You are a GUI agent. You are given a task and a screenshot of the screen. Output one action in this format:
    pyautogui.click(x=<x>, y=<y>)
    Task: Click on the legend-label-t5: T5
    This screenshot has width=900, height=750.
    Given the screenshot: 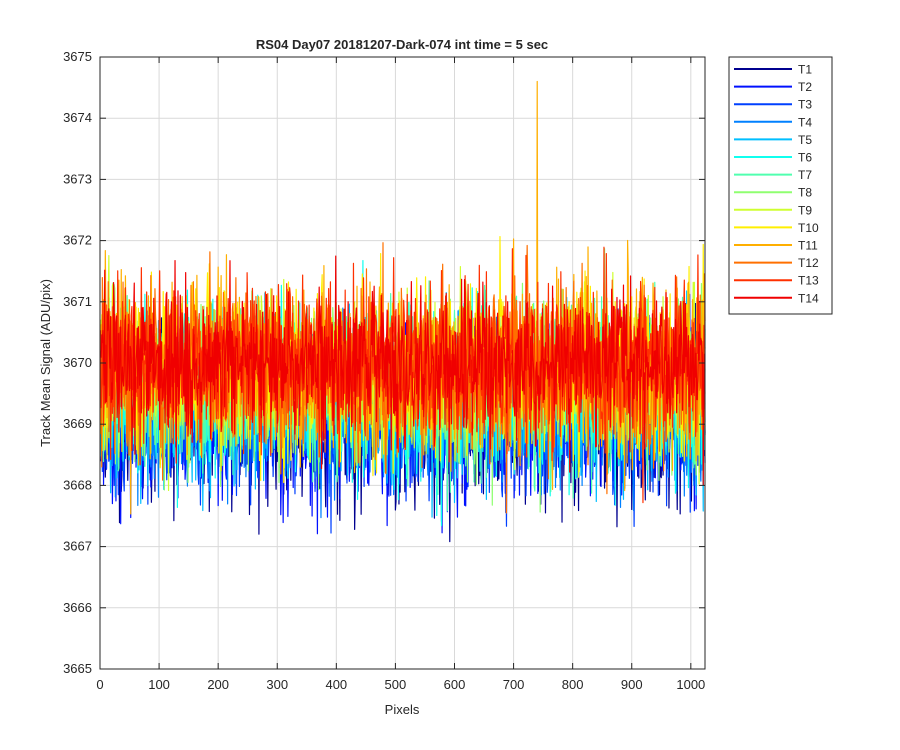 What is the action you would take?
    pyautogui.click(x=805, y=140)
    